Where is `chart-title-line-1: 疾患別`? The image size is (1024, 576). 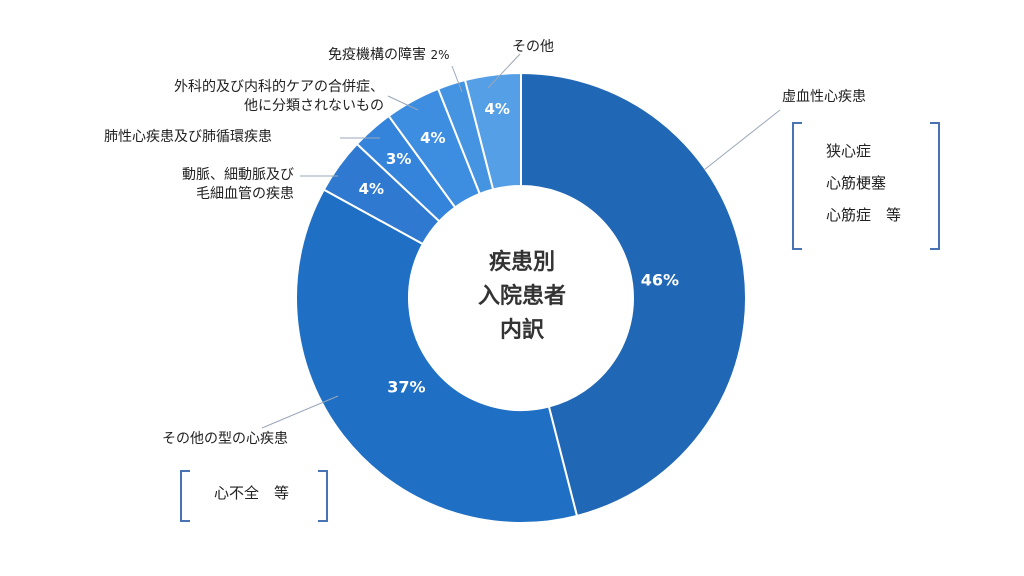 chart-title-line-1: 疾患別 is located at coordinates (521, 262).